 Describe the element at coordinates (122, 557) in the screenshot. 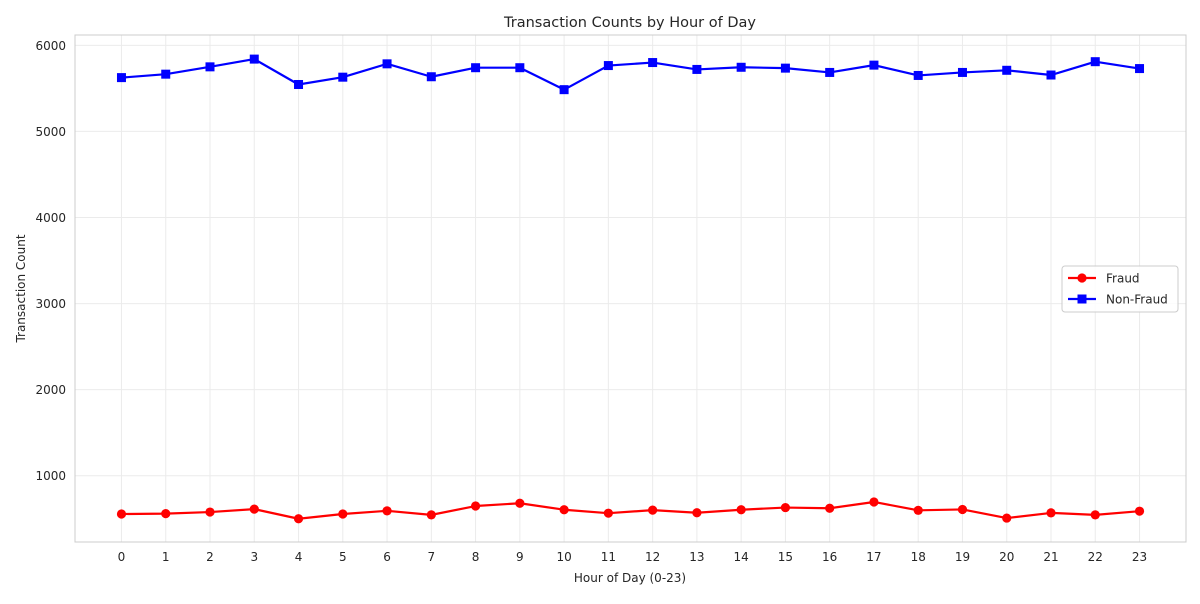

I see `x-tick-label: 0` at that location.